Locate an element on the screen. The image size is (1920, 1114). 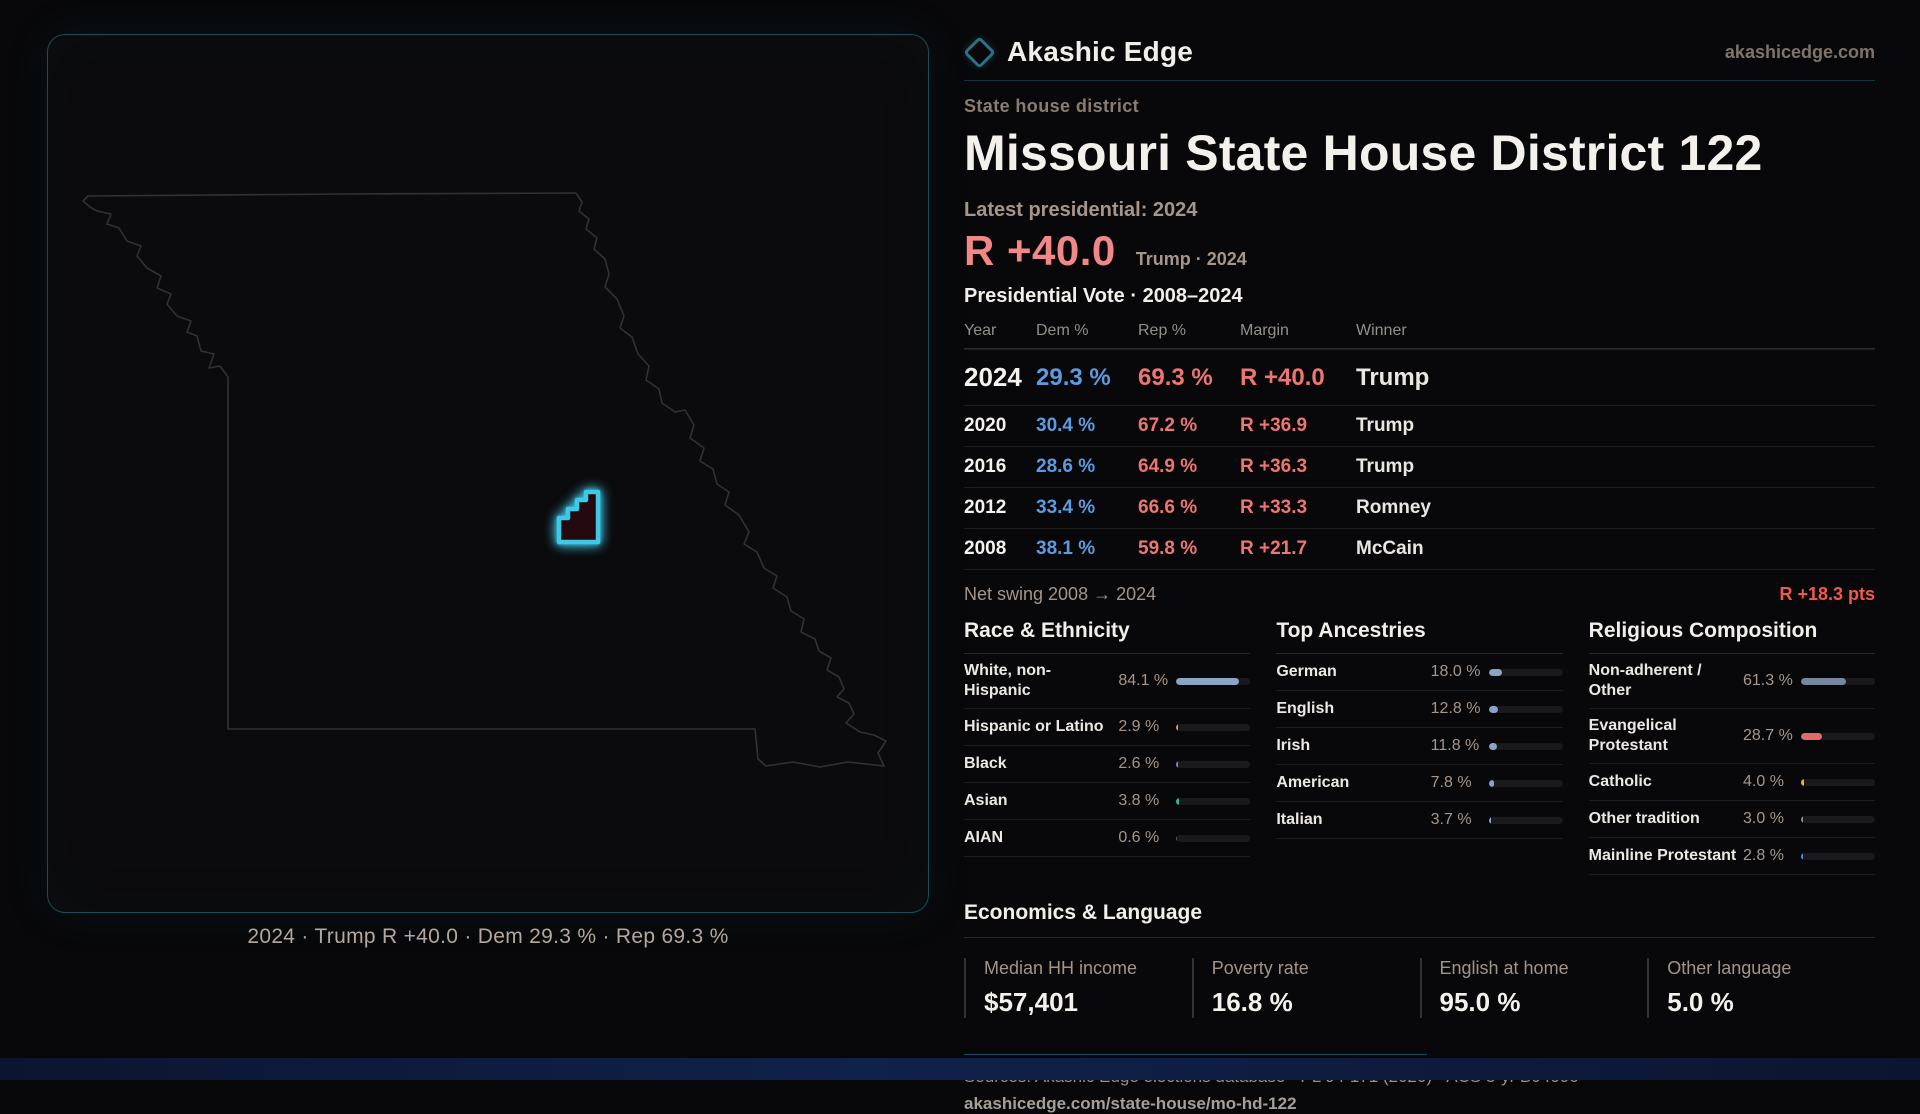
demo-value: 3.7 % is located at coordinates (1460, 820).